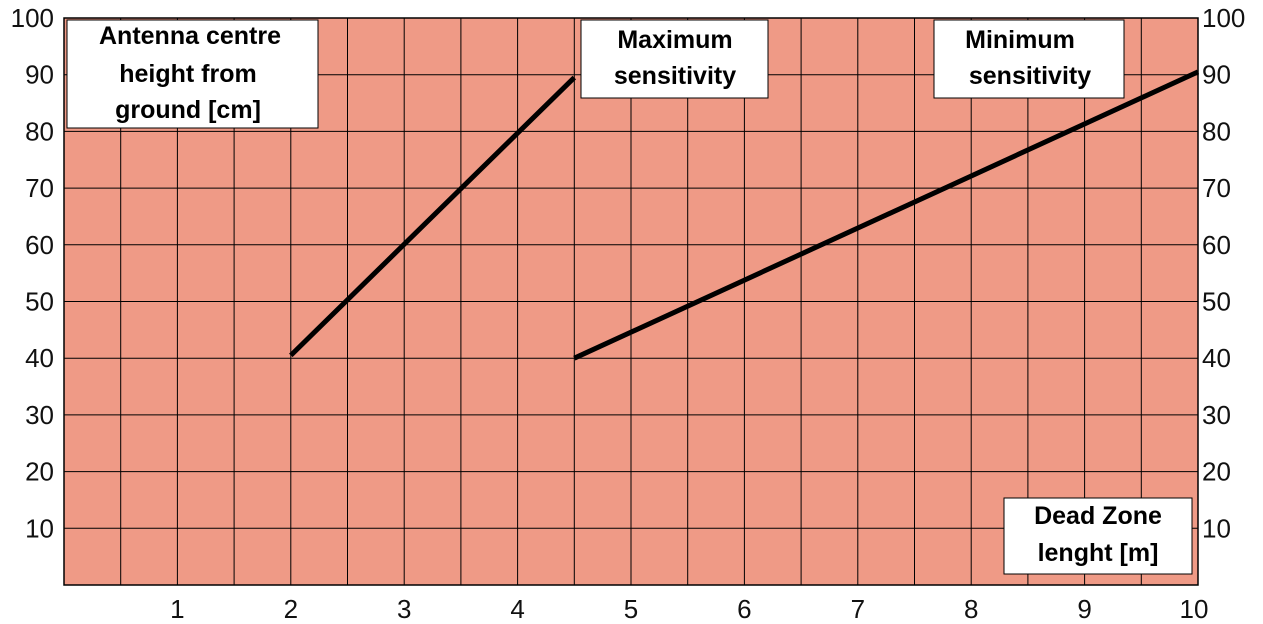 Image resolution: width=1263 pixels, height=624 pixels. What do you see at coordinates (433, 216) in the screenshot?
I see `series-line-maximum-sensitivity` at bounding box center [433, 216].